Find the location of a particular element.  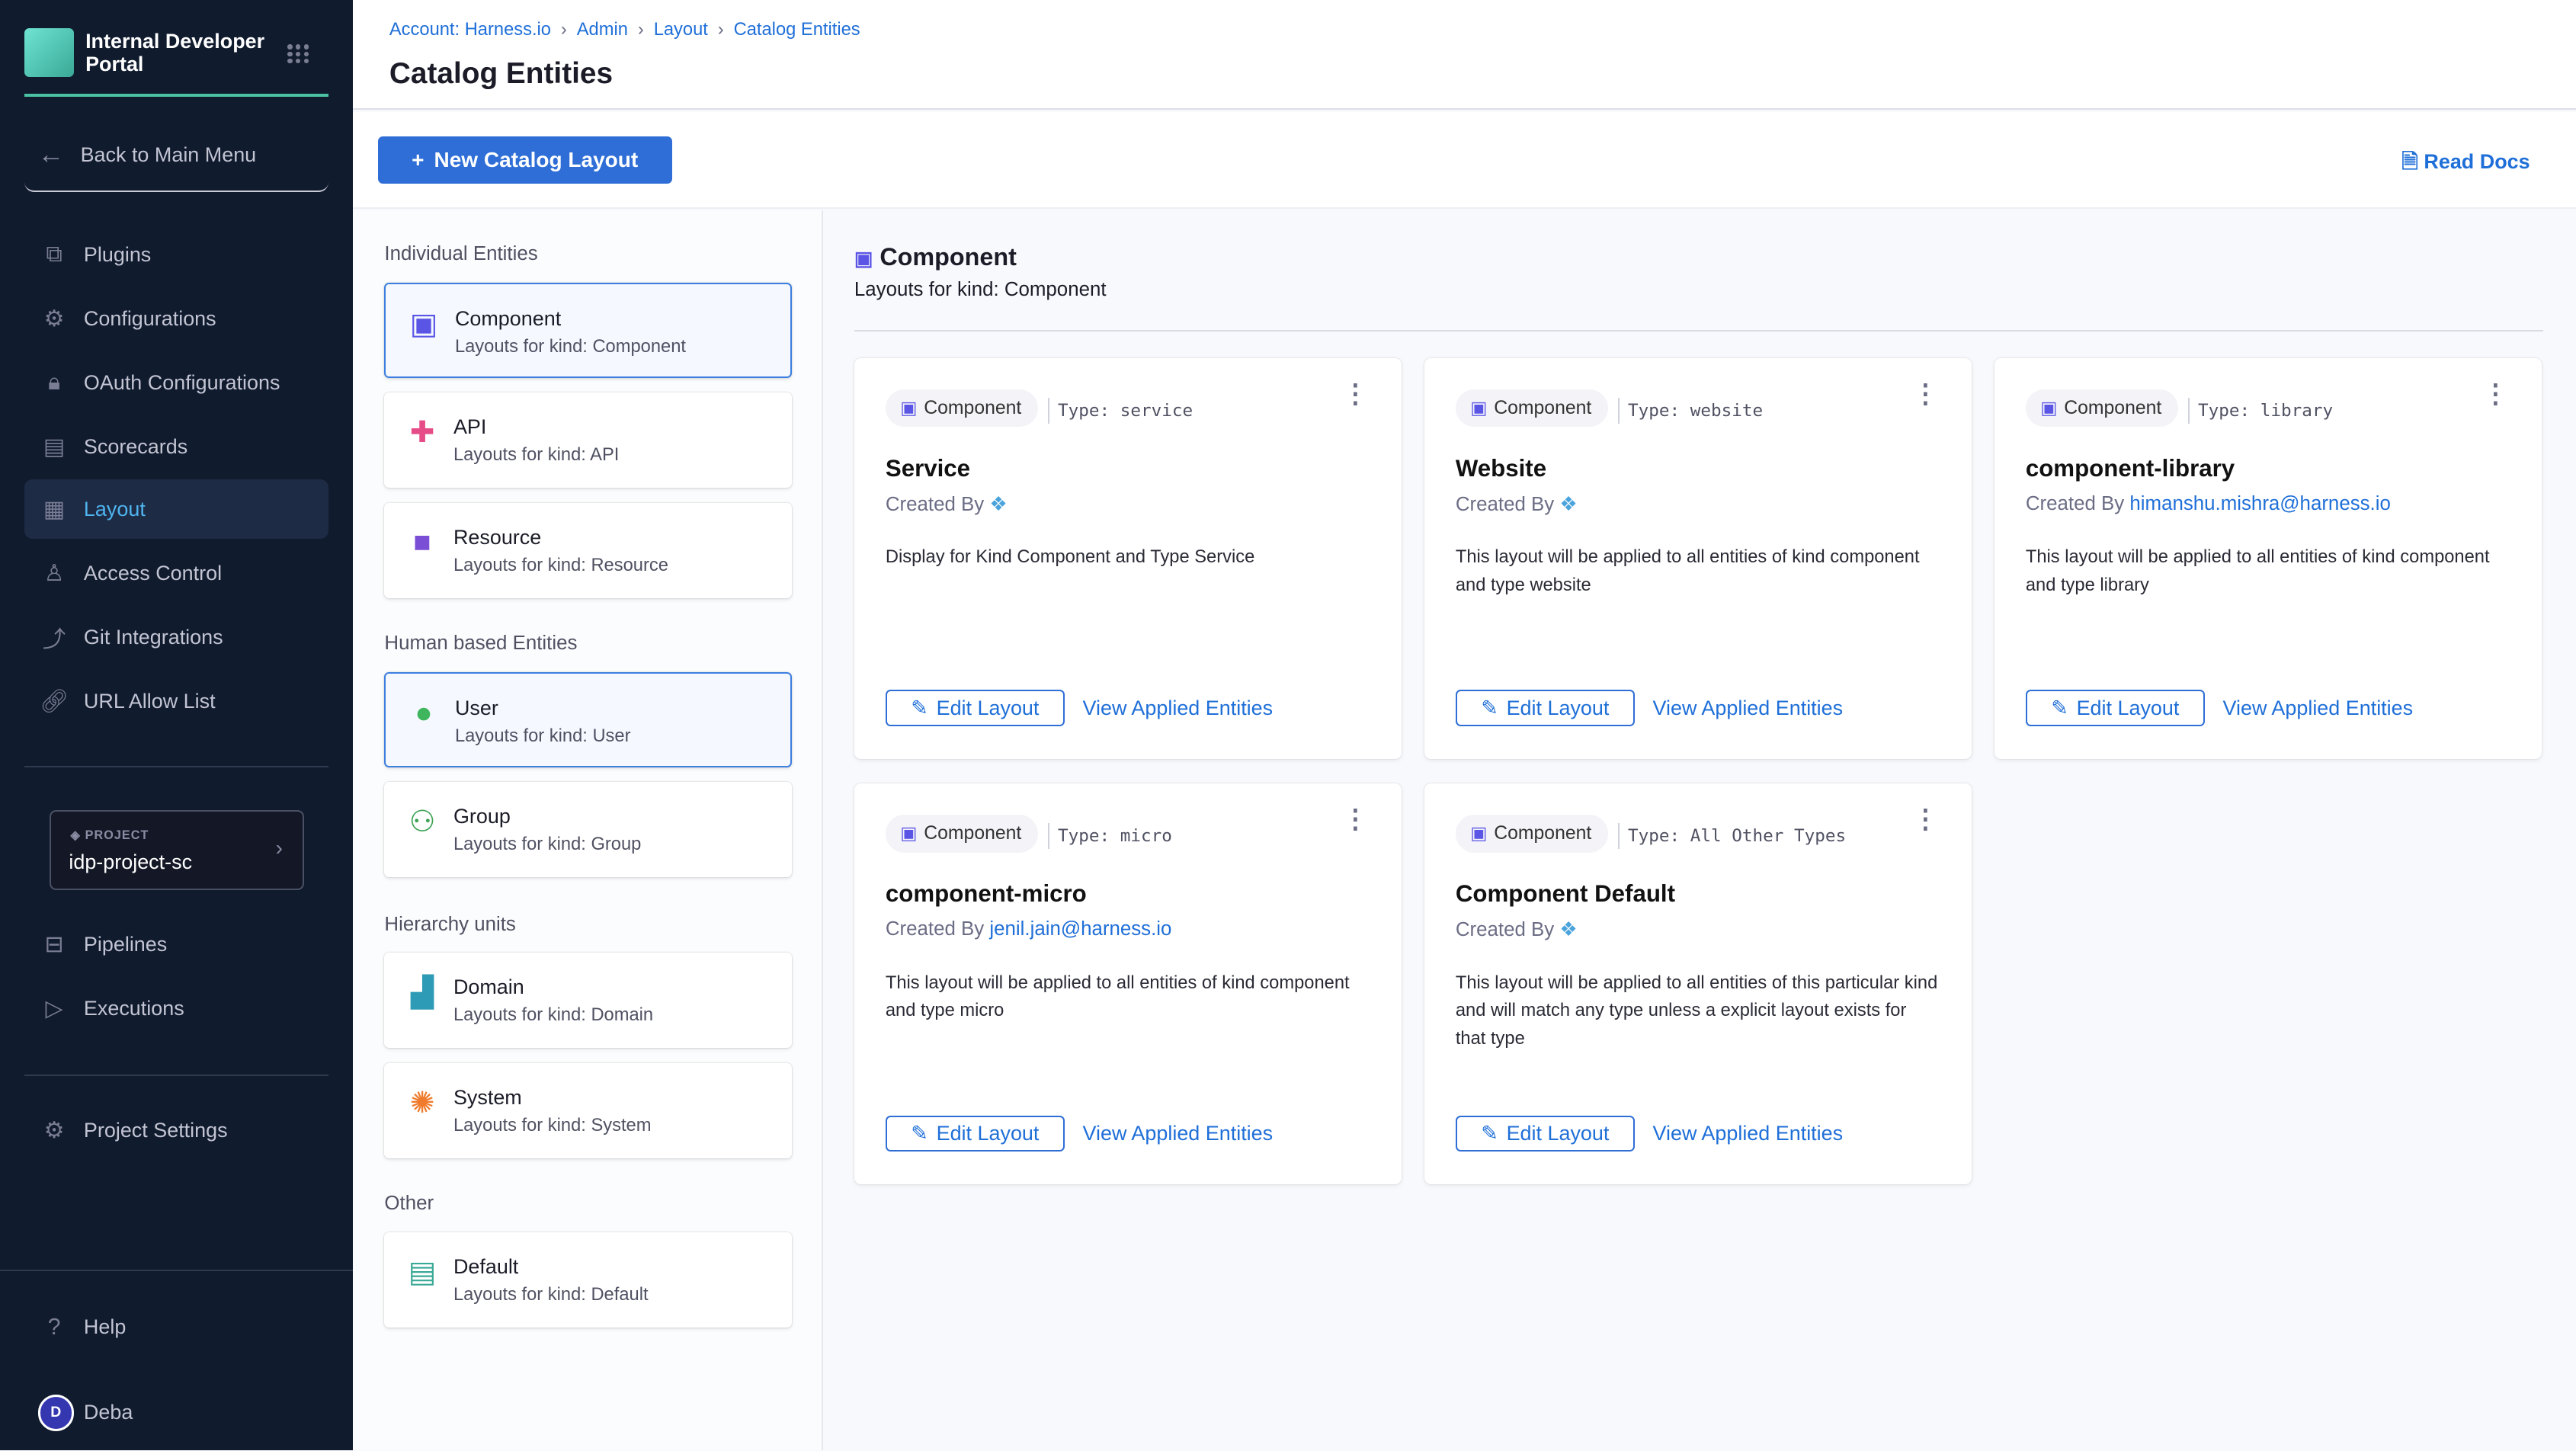

entity-group: ⚇ Group Layouts for kind: Group is located at coordinates (588, 830).